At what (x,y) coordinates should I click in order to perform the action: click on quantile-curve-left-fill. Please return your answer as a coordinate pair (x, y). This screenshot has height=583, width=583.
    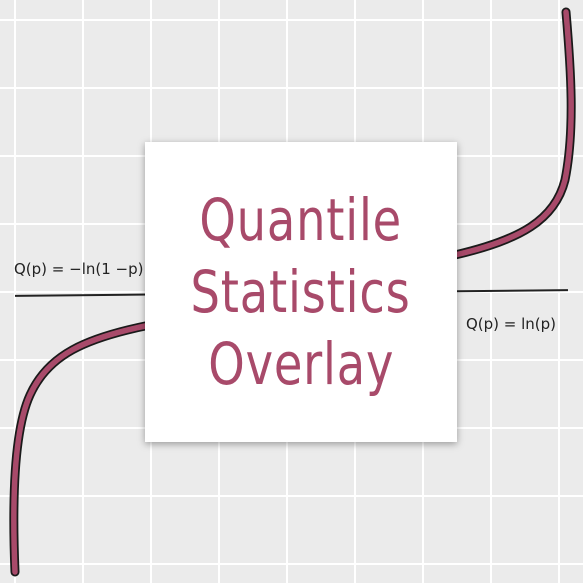
    Looking at the image, I should click on (82, 448).